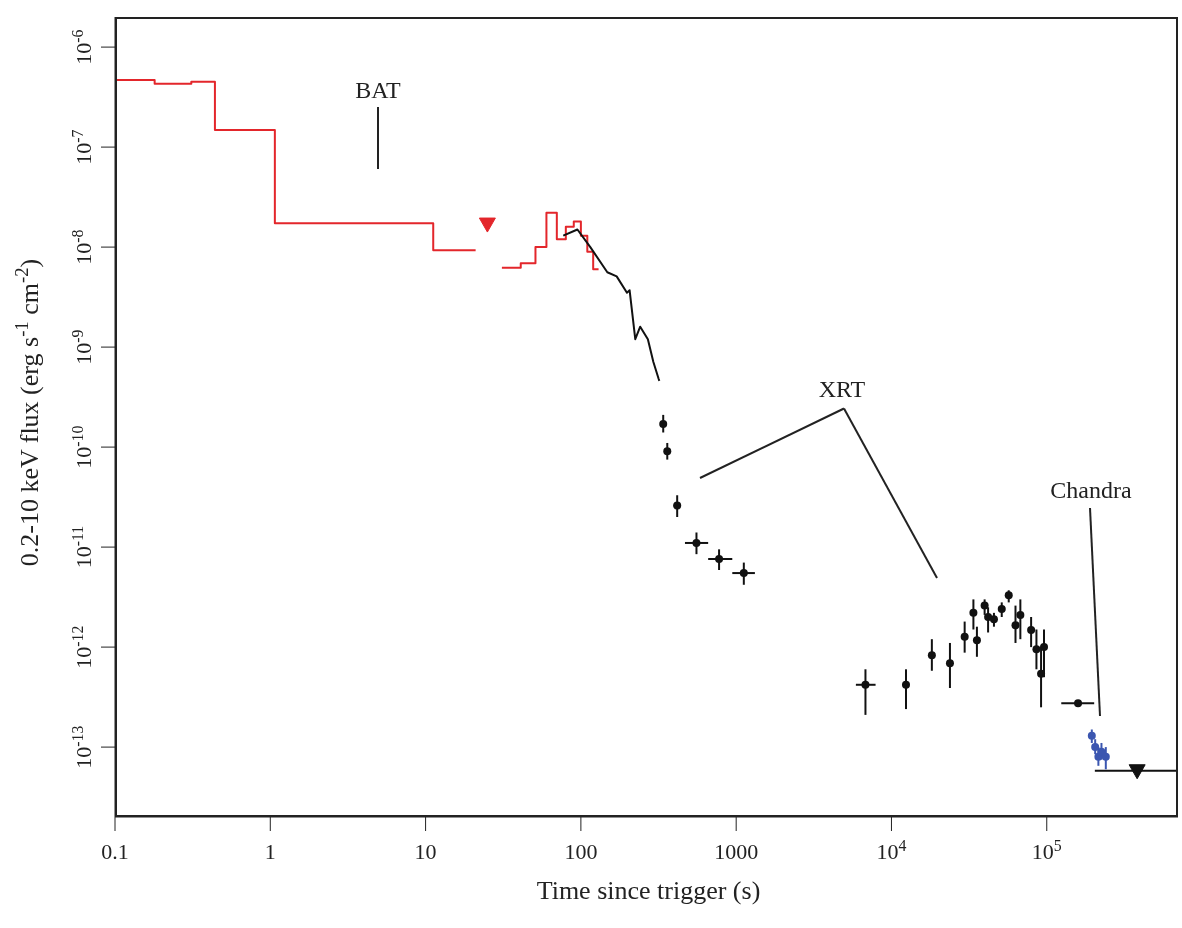  I want to click on annotation: Chandra, so click(1091, 490).